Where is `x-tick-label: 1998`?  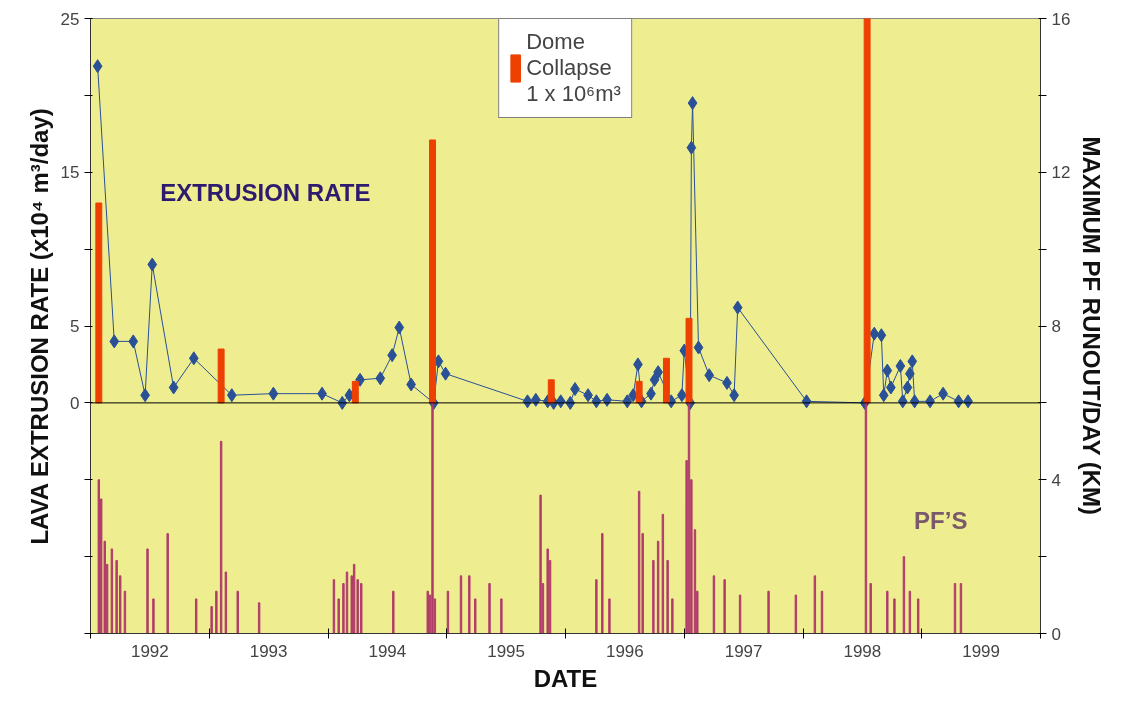 x-tick-label: 1998 is located at coordinates (862, 651).